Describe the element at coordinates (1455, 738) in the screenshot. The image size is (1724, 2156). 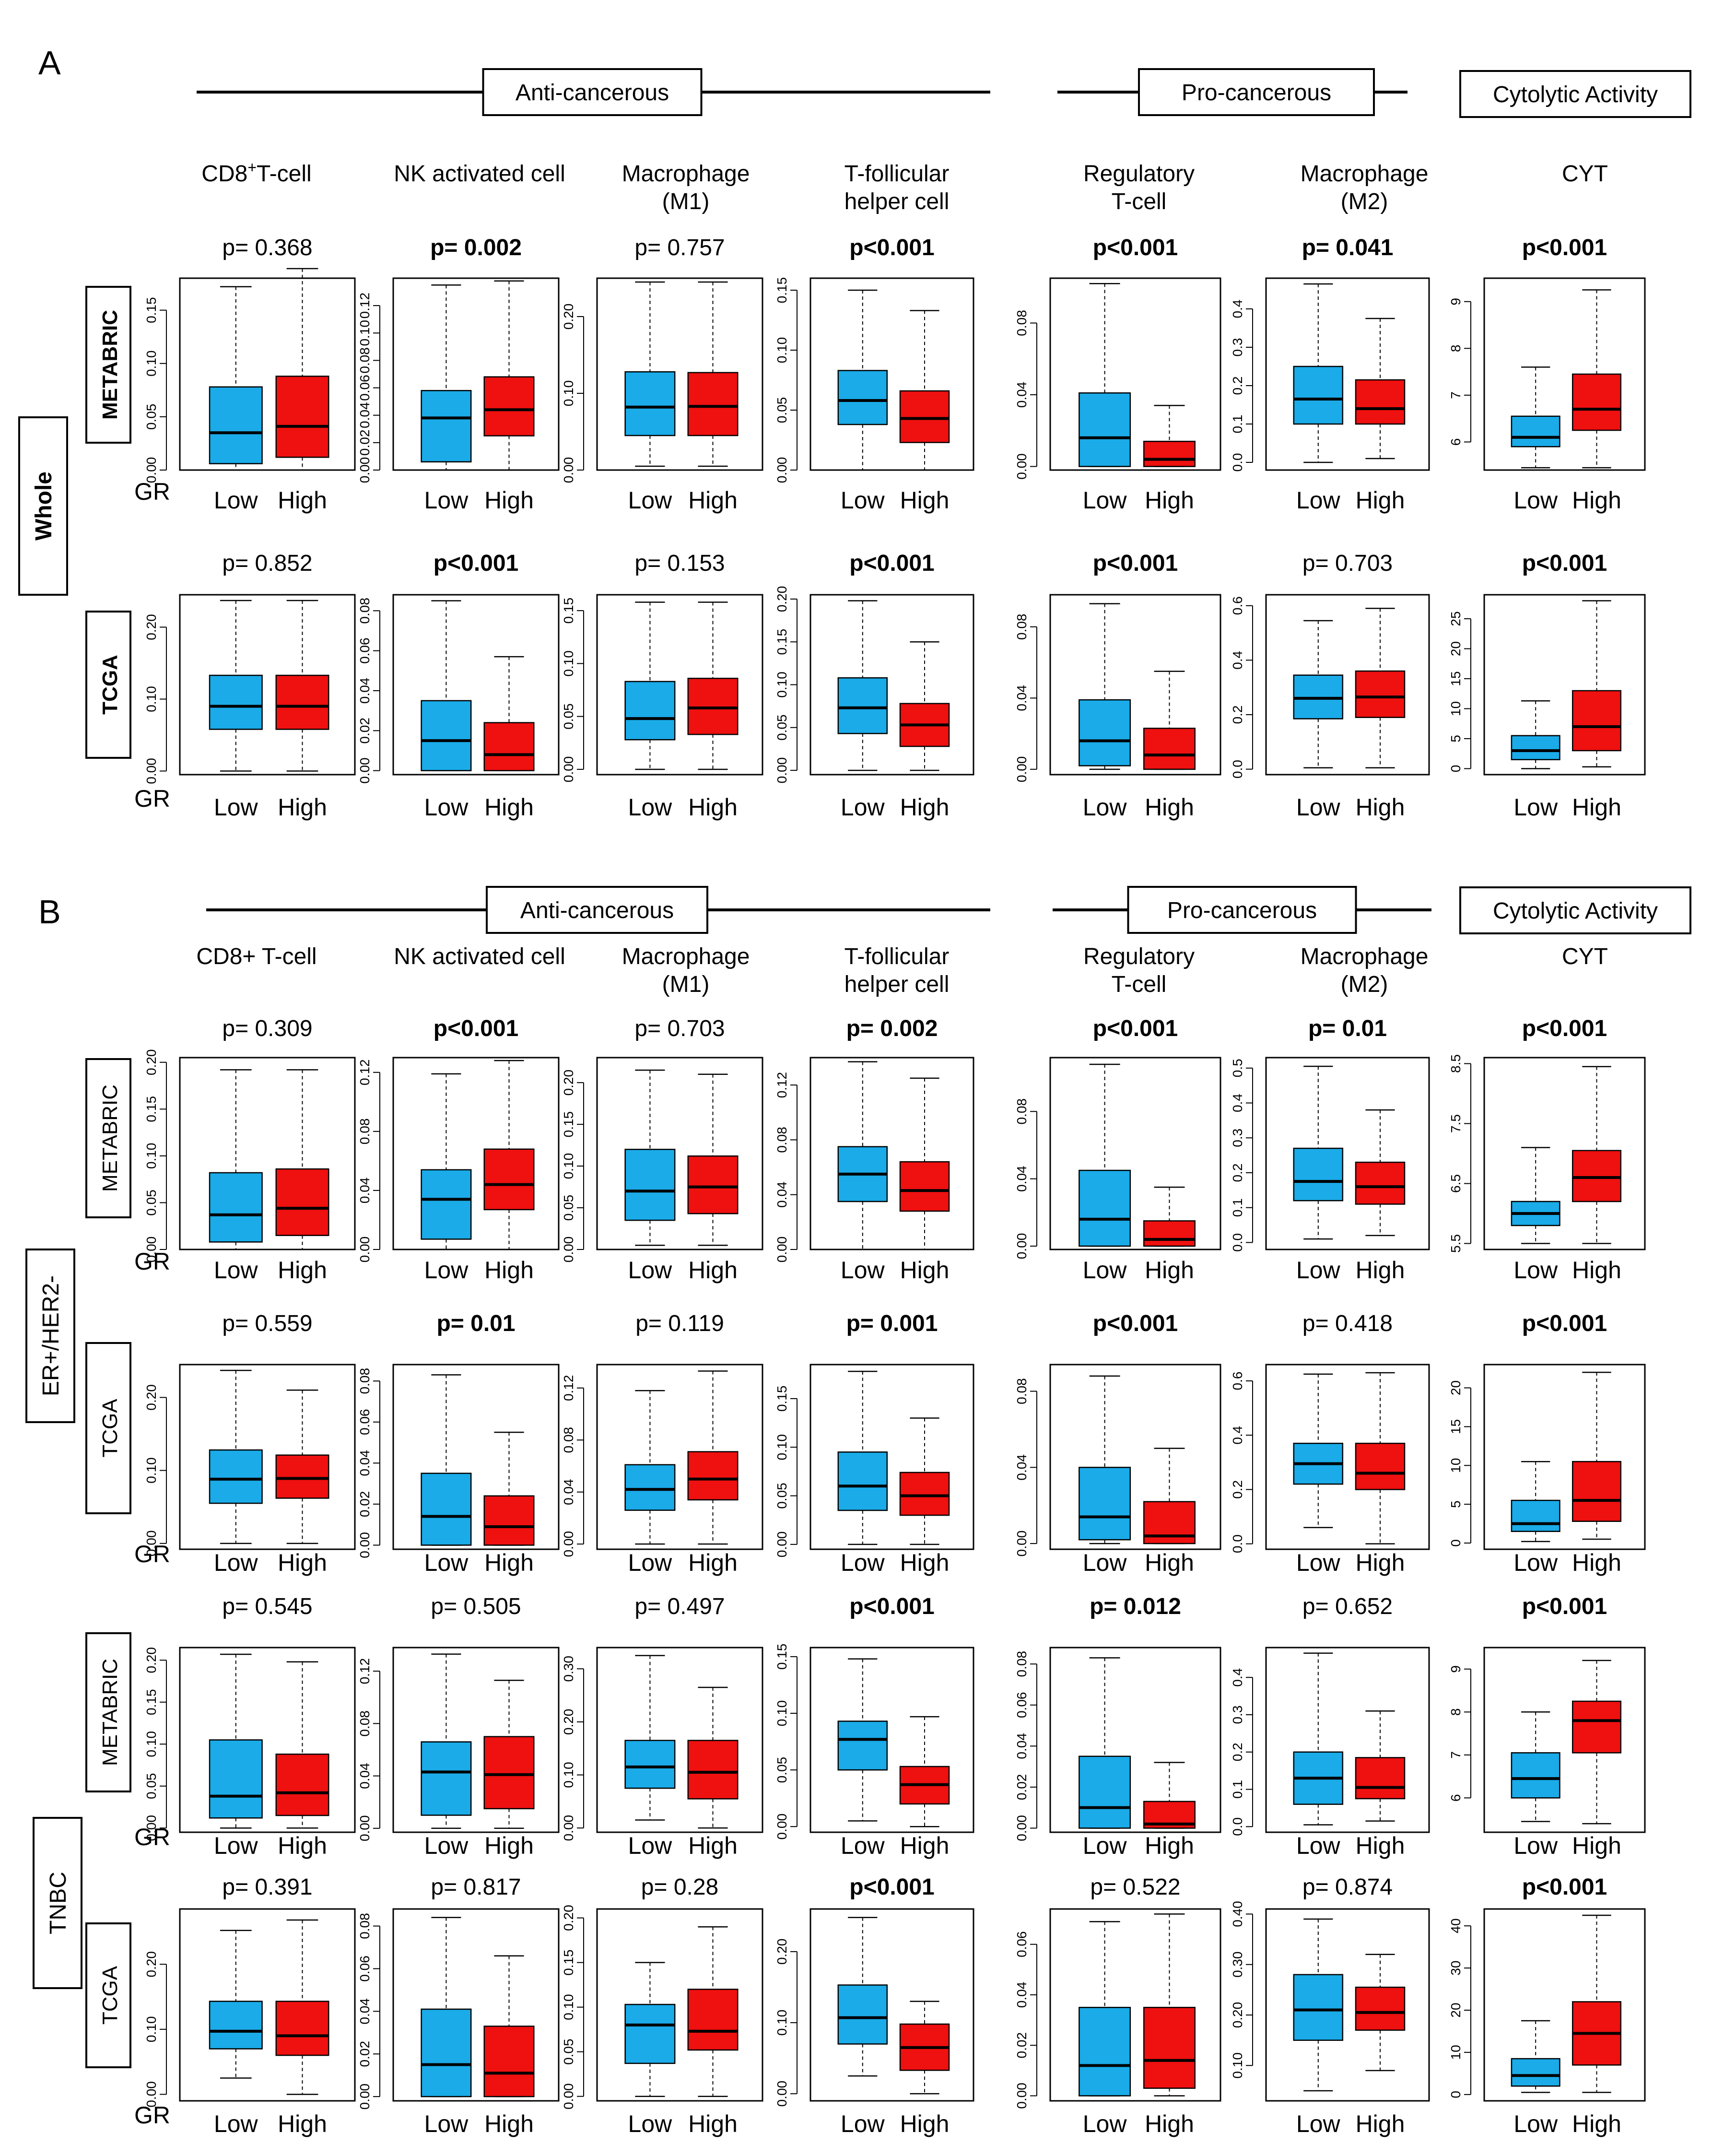
I see `y-tick-label: 5` at that location.